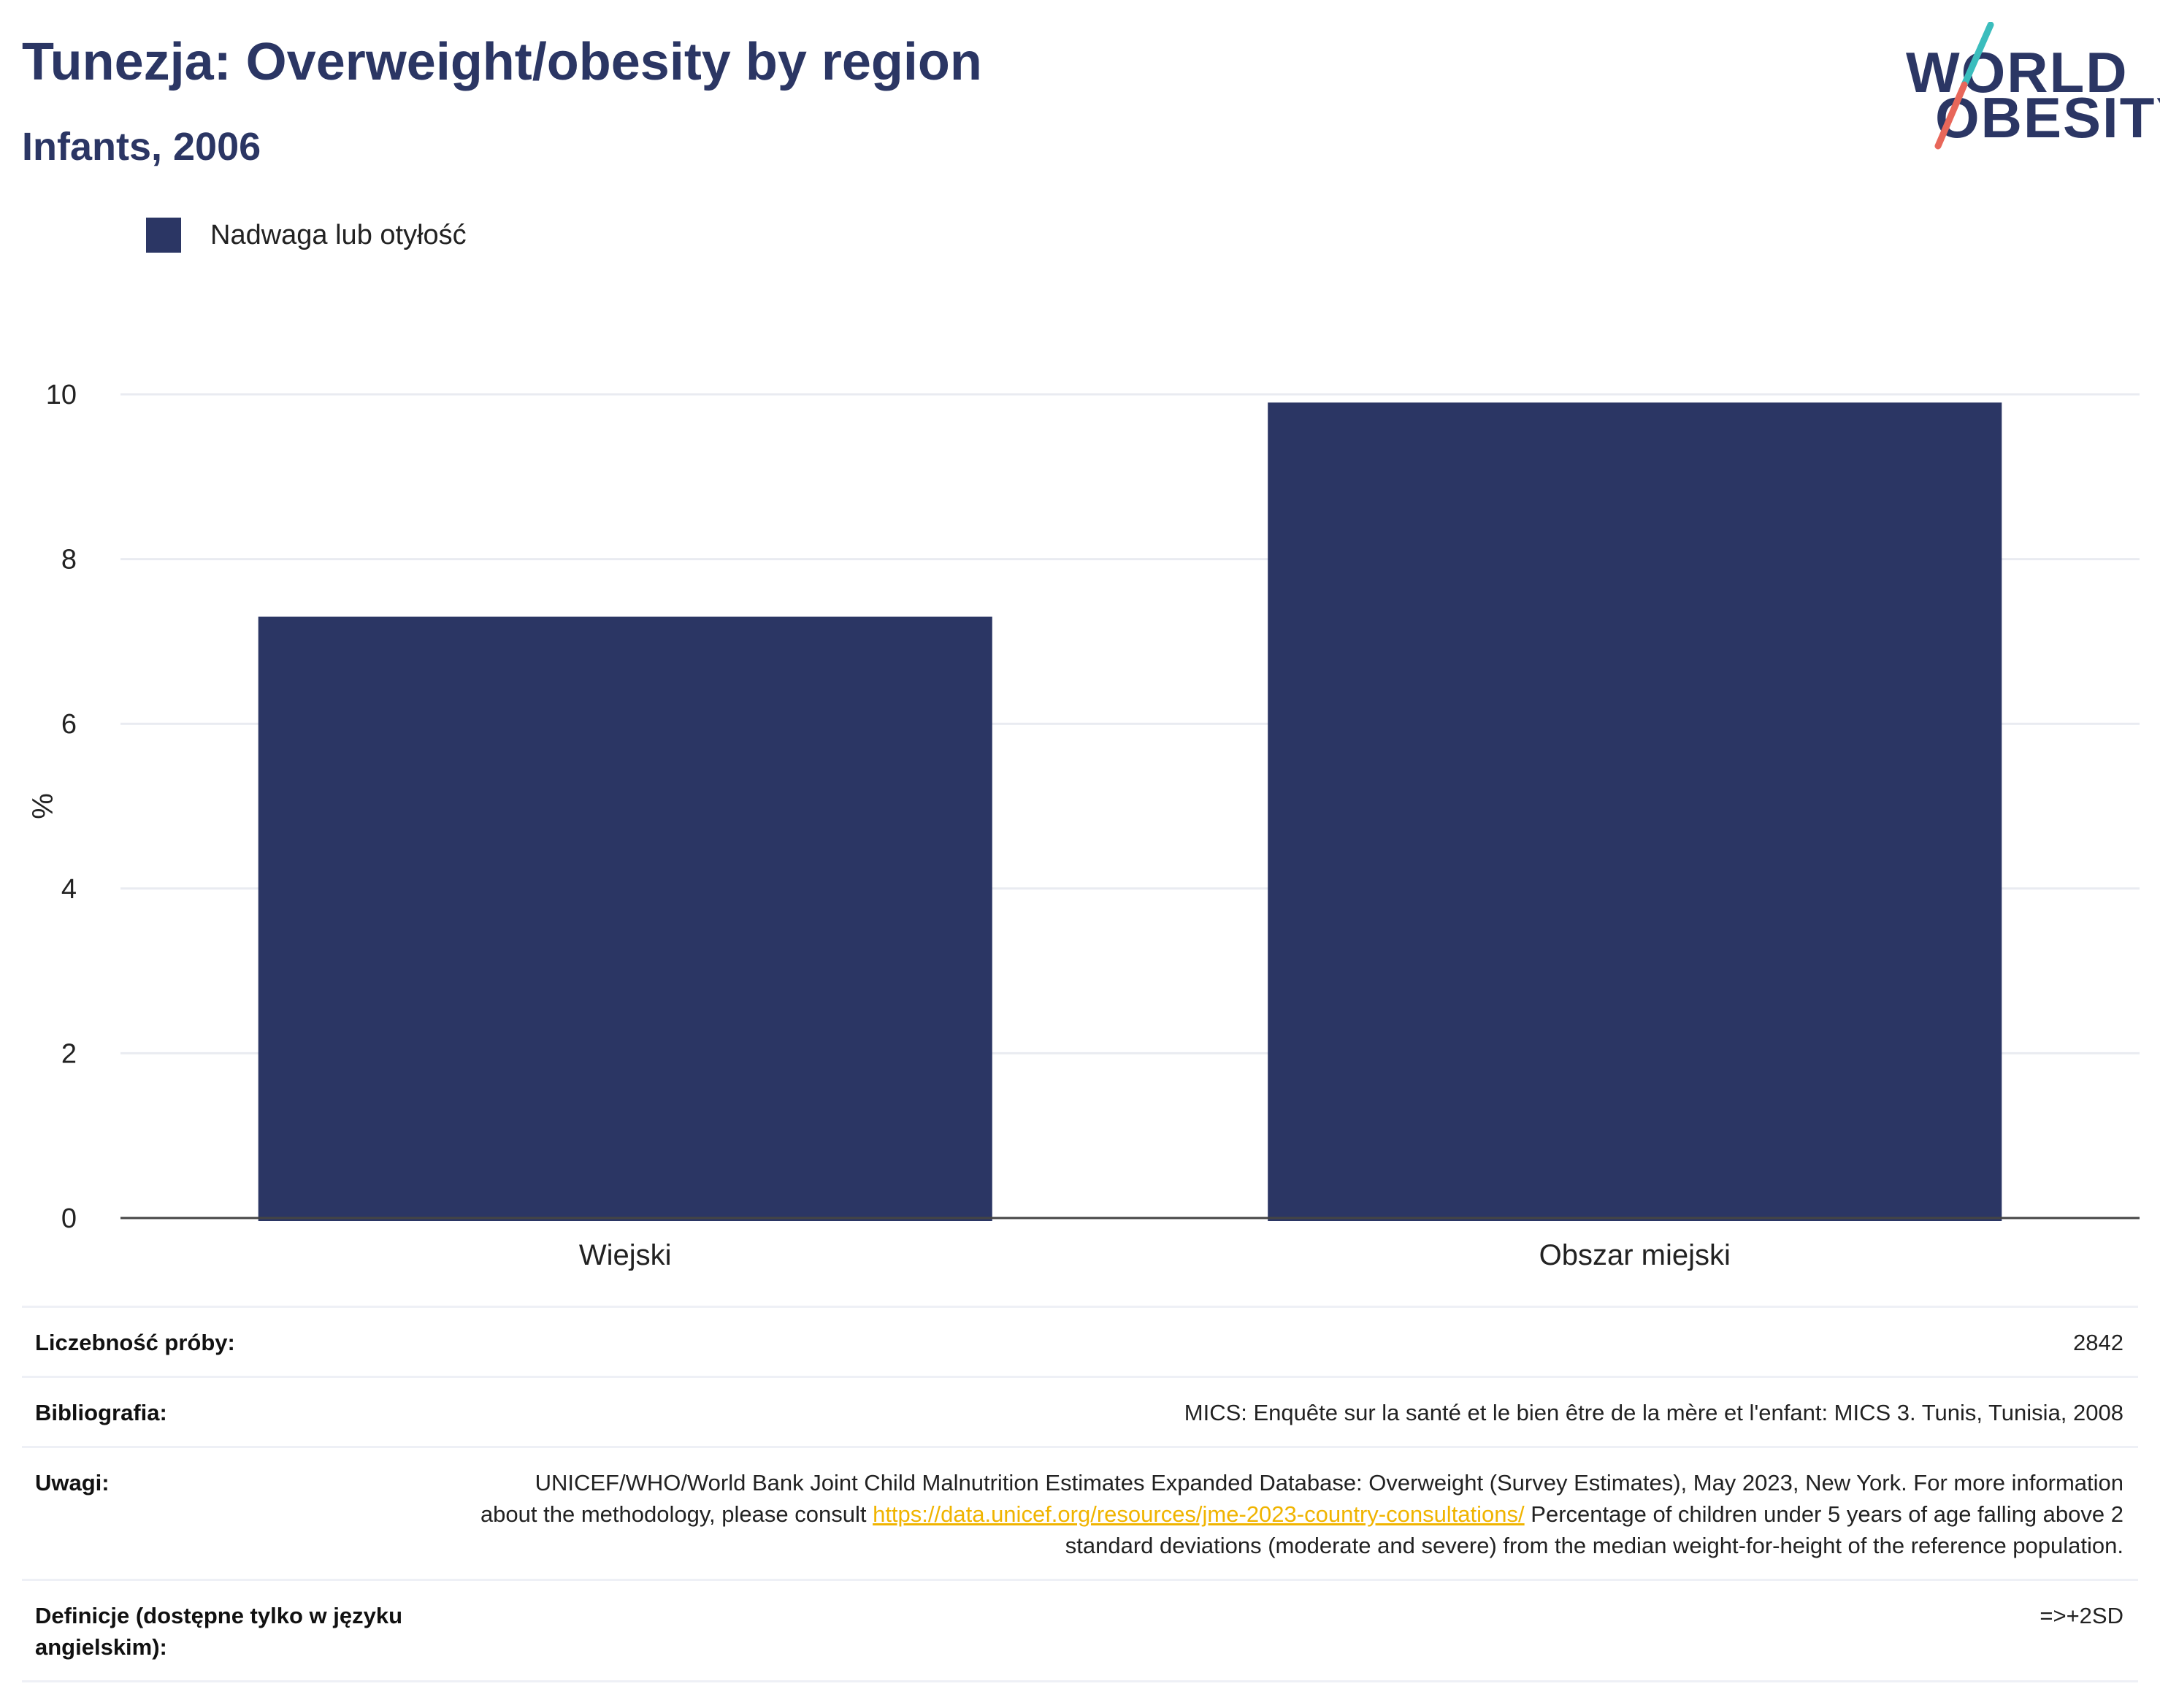 The image size is (2160, 1708). I want to click on meta-row-sample-size: Liczebność próby: 2842, so click(1080, 1341).